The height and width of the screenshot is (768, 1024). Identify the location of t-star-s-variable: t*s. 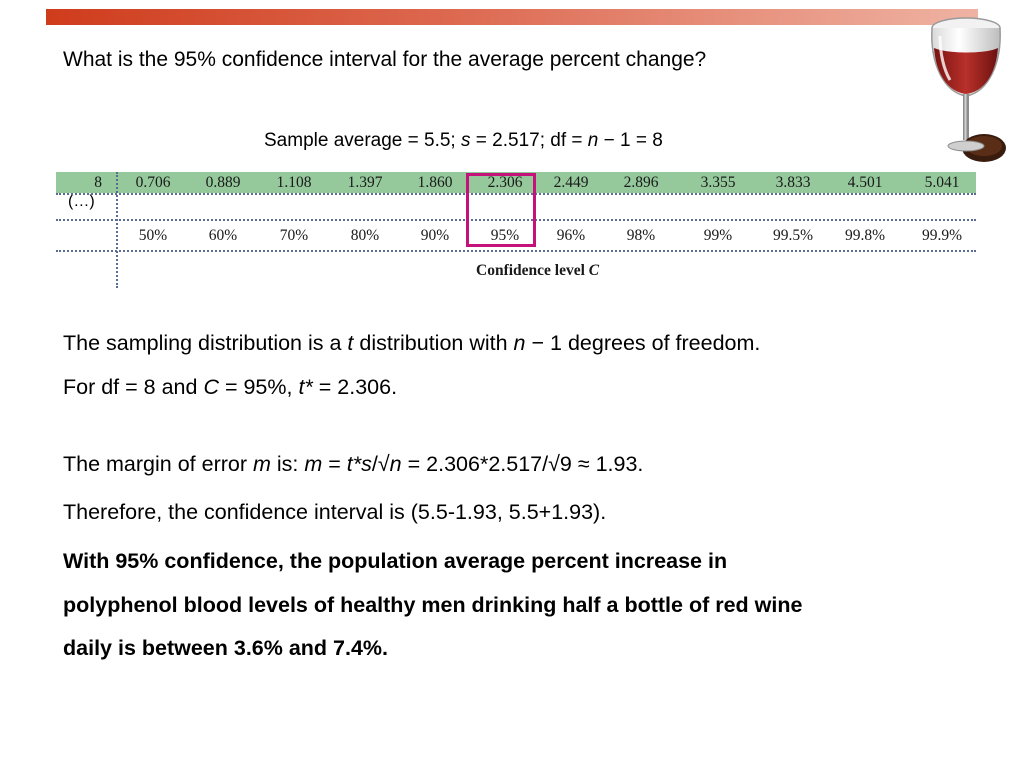
(359, 464).